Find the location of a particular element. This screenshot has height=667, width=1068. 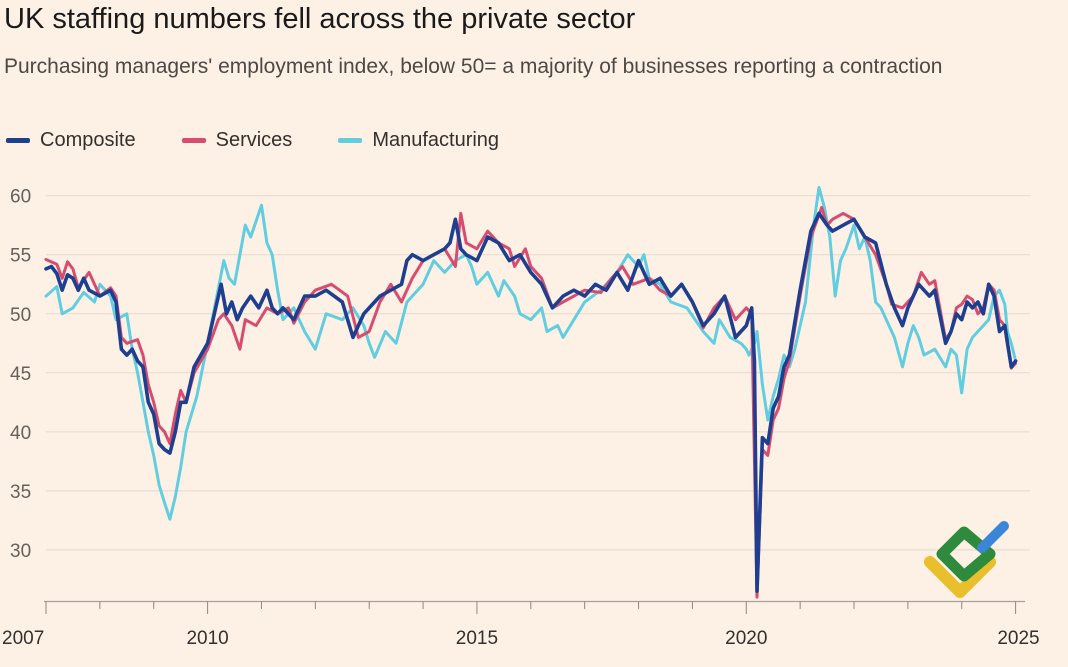

legend-swatch-services is located at coordinates (193, 140).